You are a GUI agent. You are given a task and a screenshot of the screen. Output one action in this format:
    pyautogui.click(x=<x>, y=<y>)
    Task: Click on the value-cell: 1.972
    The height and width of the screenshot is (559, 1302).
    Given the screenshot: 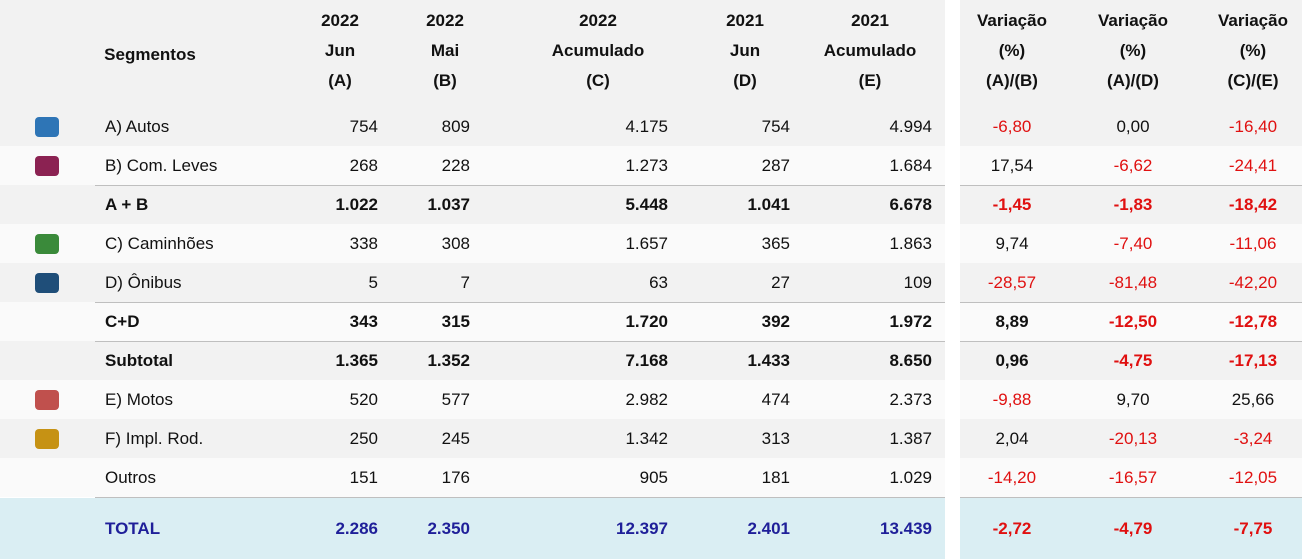 What is the action you would take?
    pyautogui.click(x=910, y=321)
    